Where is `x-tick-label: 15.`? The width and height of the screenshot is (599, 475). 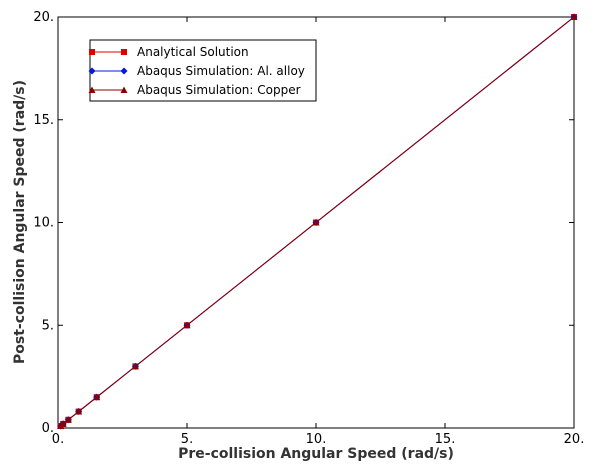 x-tick-label: 15. is located at coordinates (445, 439).